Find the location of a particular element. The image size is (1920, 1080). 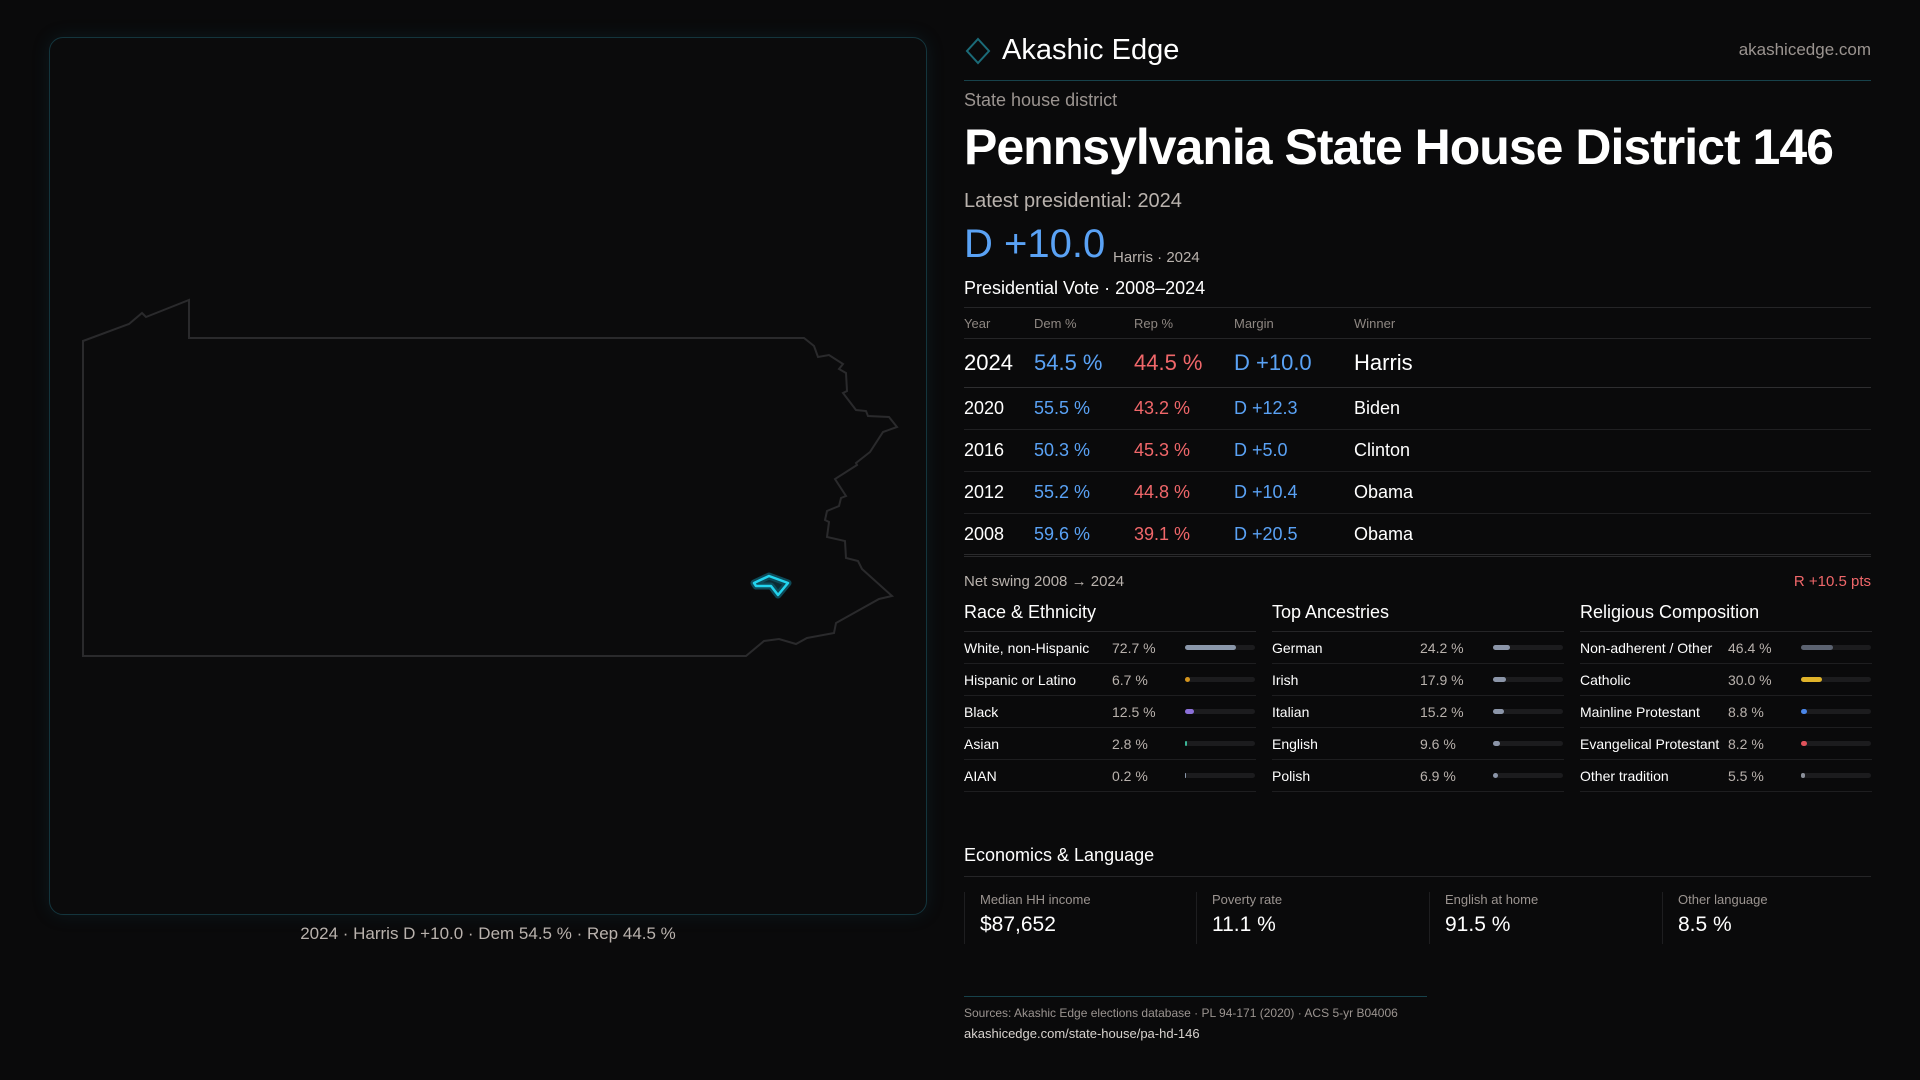

item-label: Black is located at coordinates (981, 711).